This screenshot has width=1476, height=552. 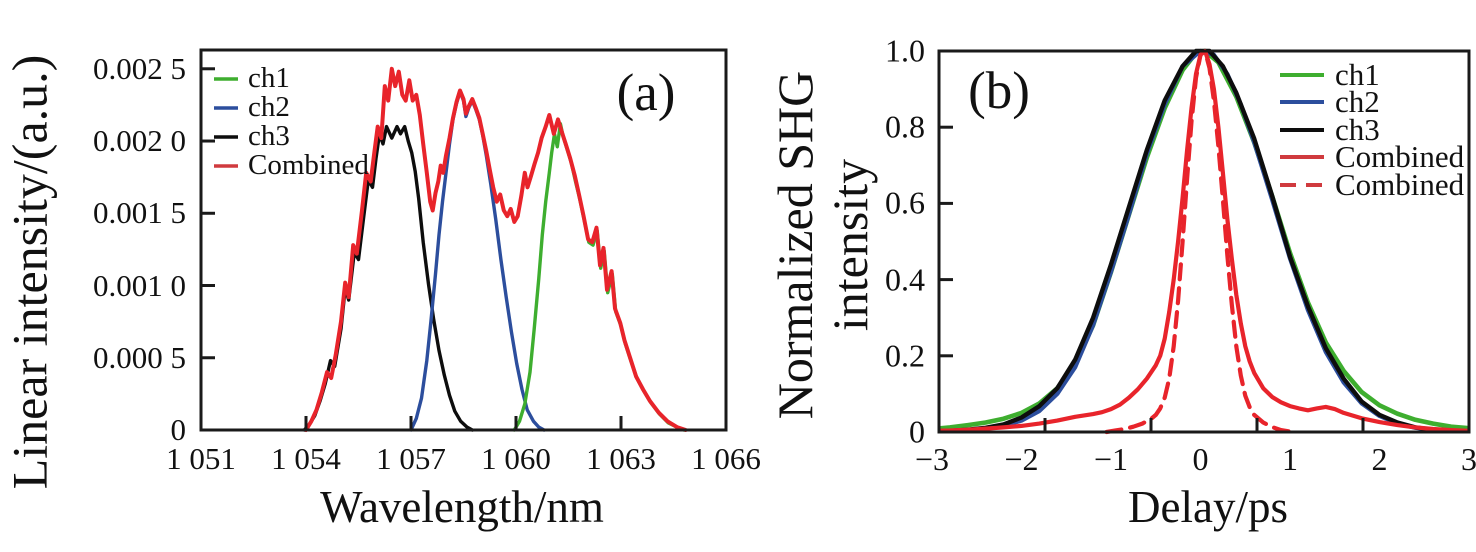 What do you see at coordinates (516, 458) in the screenshot?
I see `x-tick-label: 1 060` at bounding box center [516, 458].